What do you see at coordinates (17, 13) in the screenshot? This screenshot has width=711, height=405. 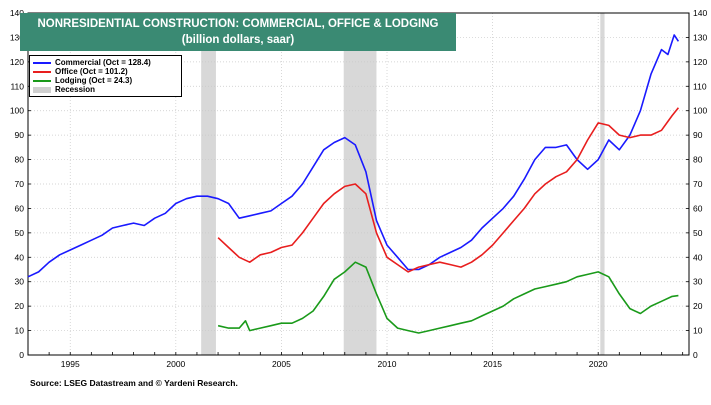 I see `y-tick-label-left: 140` at bounding box center [17, 13].